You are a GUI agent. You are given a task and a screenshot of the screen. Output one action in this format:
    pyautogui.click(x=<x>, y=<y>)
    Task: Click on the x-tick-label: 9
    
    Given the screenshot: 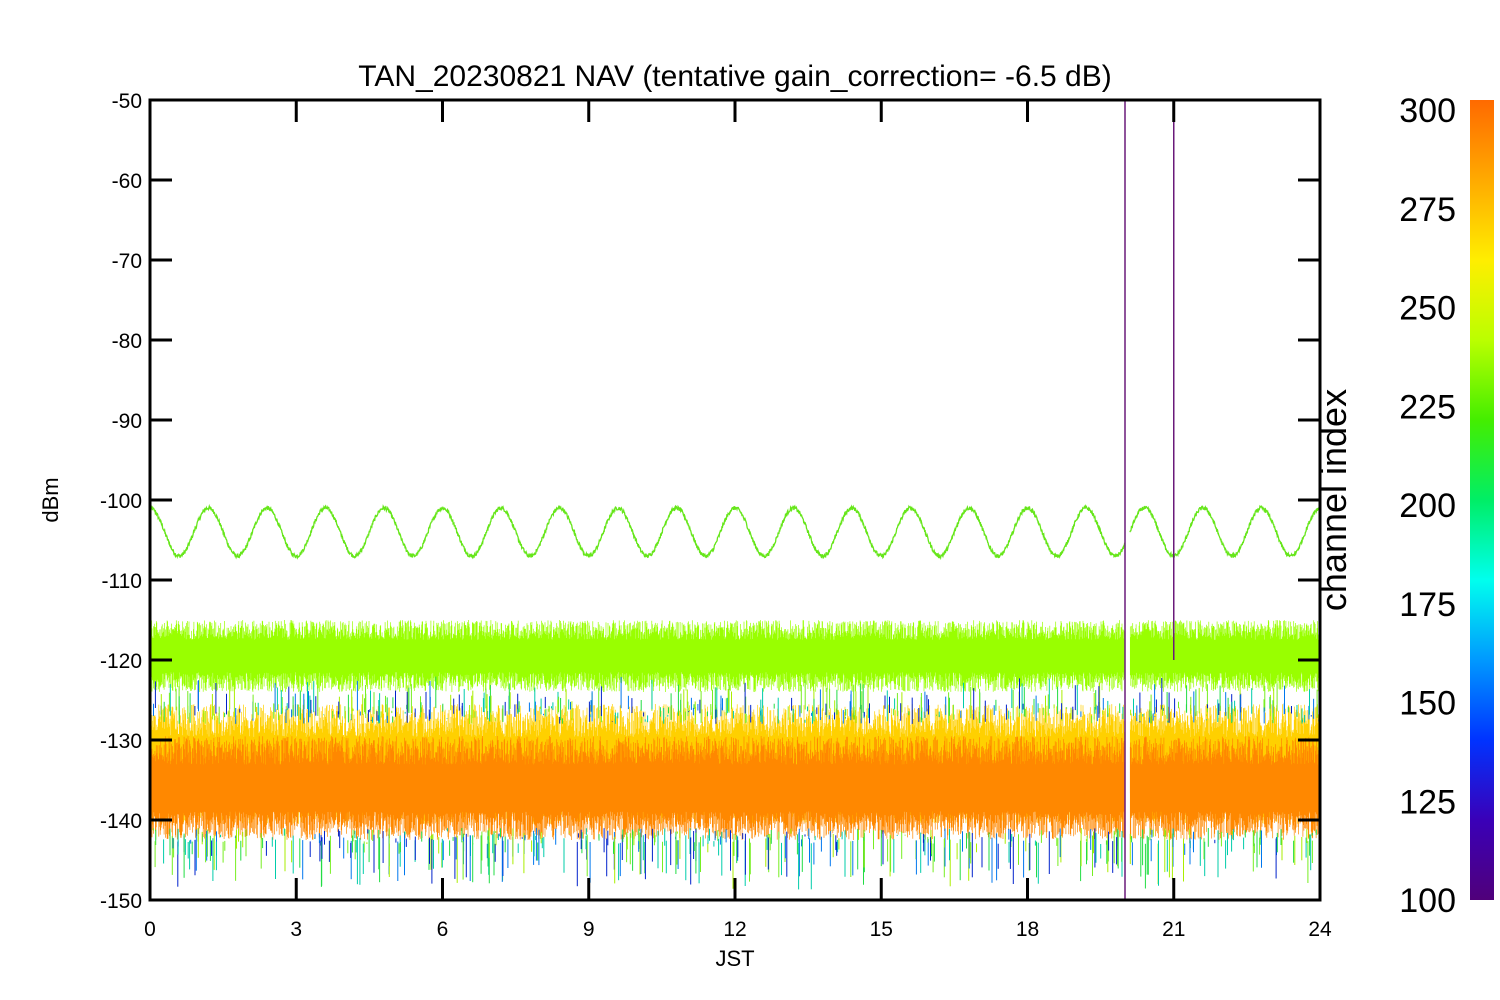 What is the action you would take?
    pyautogui.click(x=589, y=929)
    